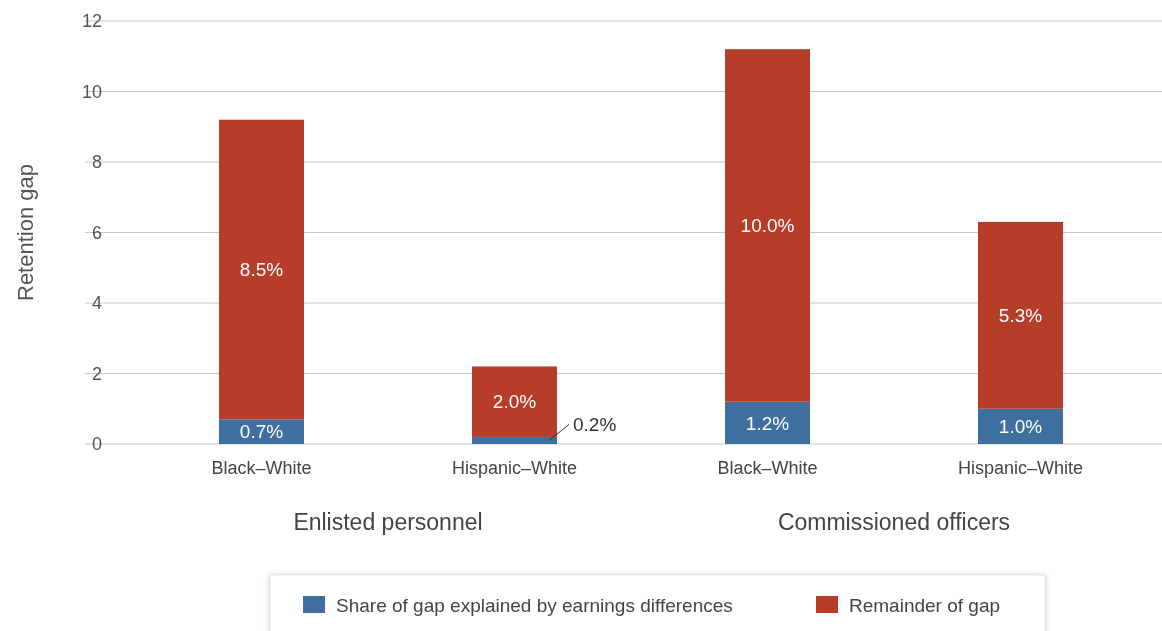 Image resolution: width=1162 pixels, height=631 pixels. What do you see at coordinates (925, 605) in the screenshot?
I see `legend-label: Remainder of gap` at bounding box center [925, 605].